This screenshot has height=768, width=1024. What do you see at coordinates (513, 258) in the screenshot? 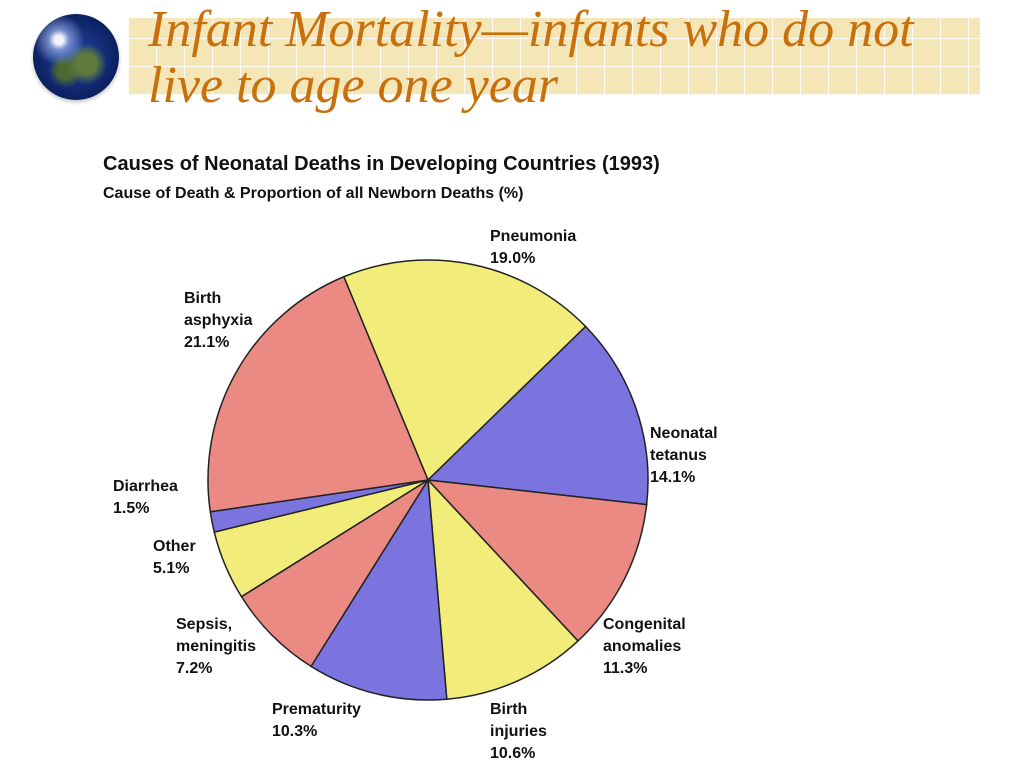
I see `pie-label-value: 19.0%` at bounding box center [513, 258].